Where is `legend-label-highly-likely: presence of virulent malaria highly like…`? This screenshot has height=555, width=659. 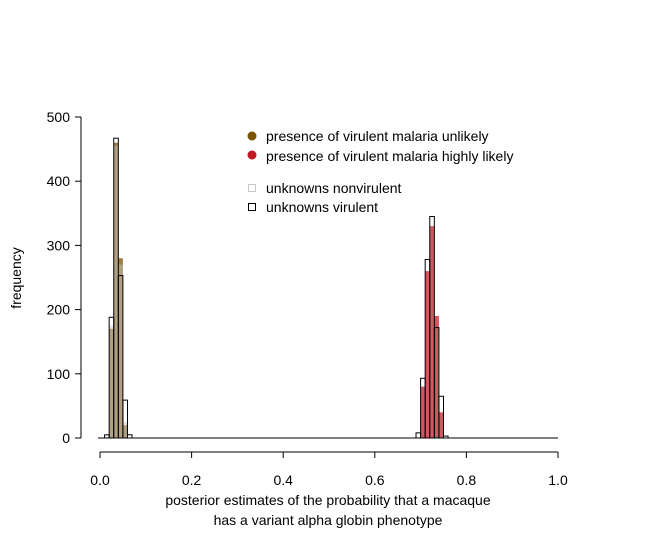
legend-label-highly-likely: presence of virulent malaria highly like… is located at coordinates (389, 156).